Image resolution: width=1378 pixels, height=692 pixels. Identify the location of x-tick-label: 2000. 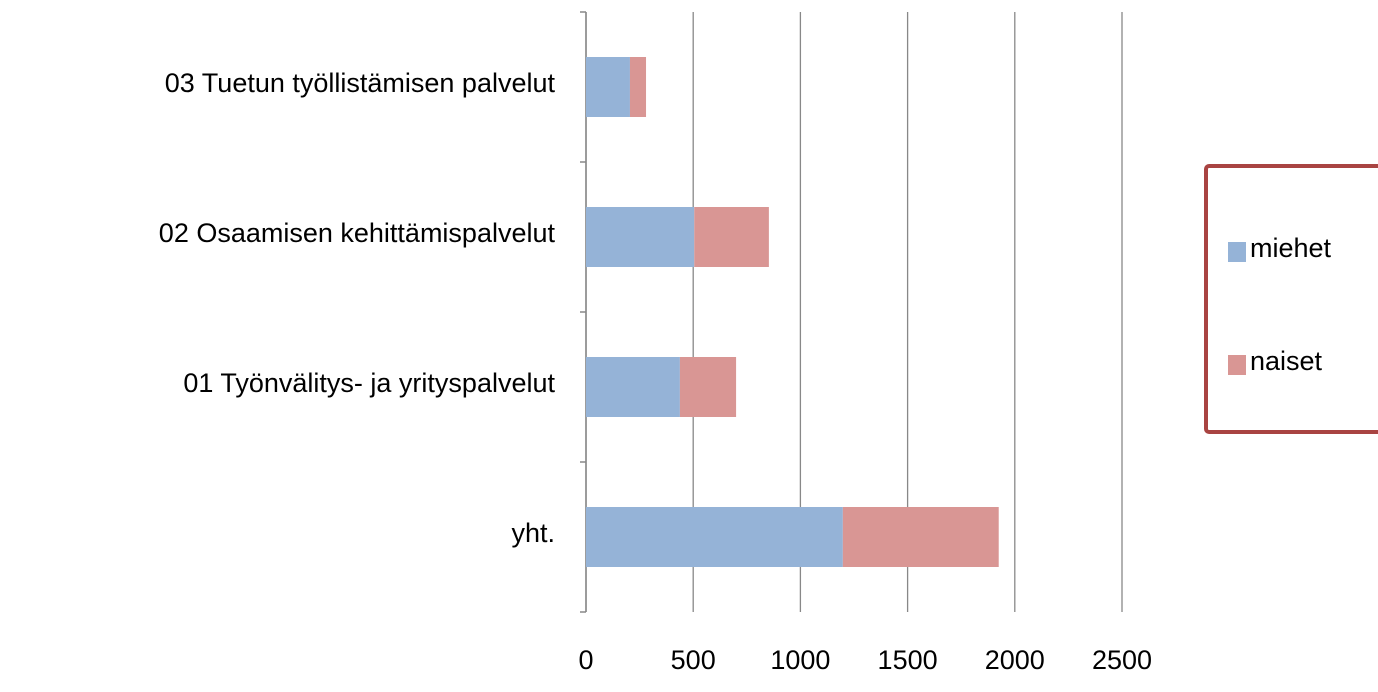
(1015, 660).